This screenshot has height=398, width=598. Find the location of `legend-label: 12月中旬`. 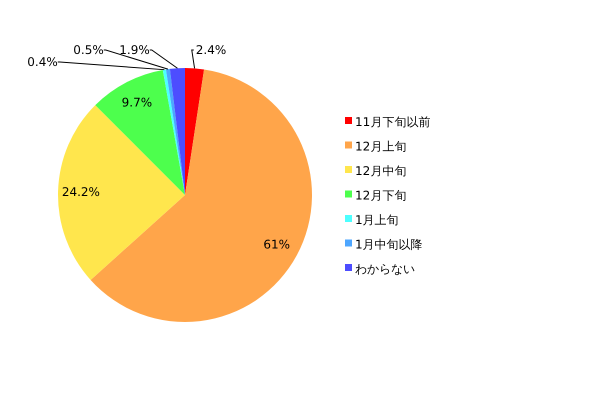

legend-label: 12月中旬 is located at coordinates (380, 171).